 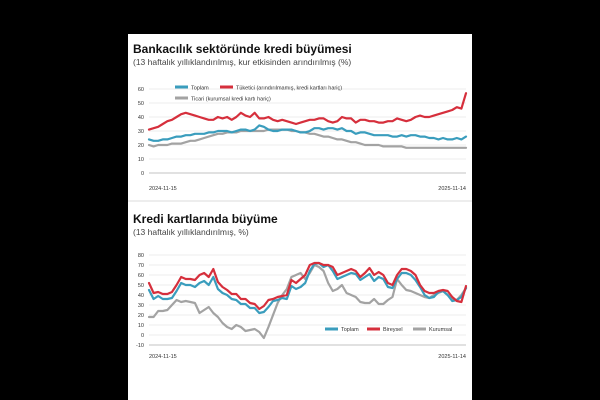 What do you see at coordinates (141, 266) in the screenshot?
I see `y-tick-label: 70` at bounding box center [141, 266].